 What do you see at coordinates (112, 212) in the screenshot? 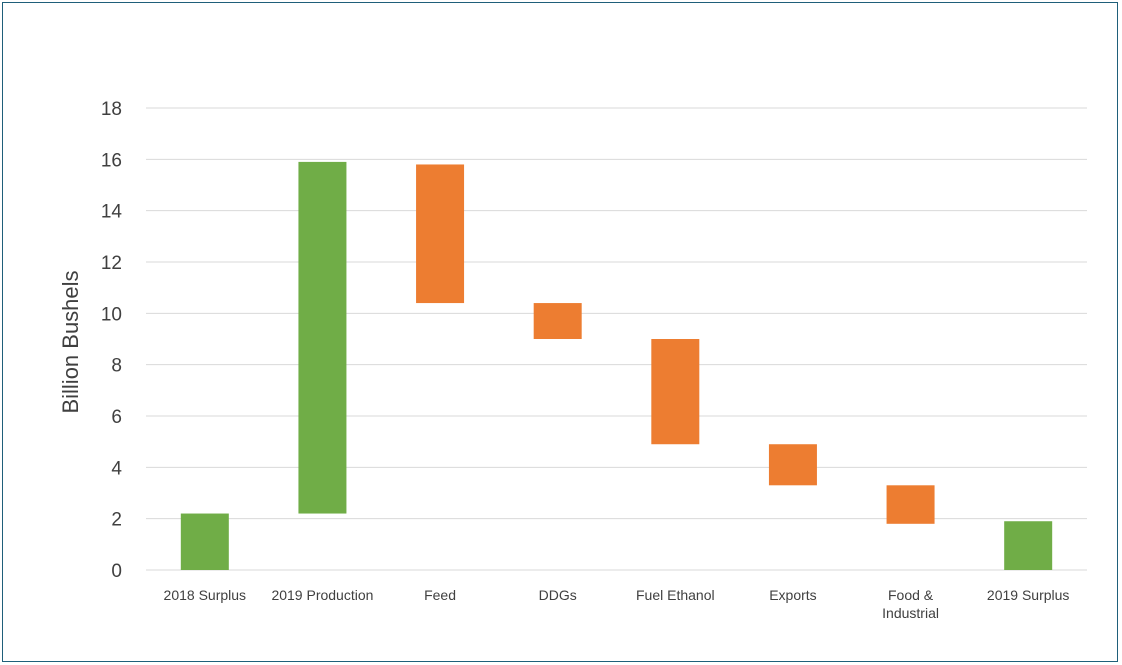
I see `y-tick-label: 14` at bounding box center [112, 212].